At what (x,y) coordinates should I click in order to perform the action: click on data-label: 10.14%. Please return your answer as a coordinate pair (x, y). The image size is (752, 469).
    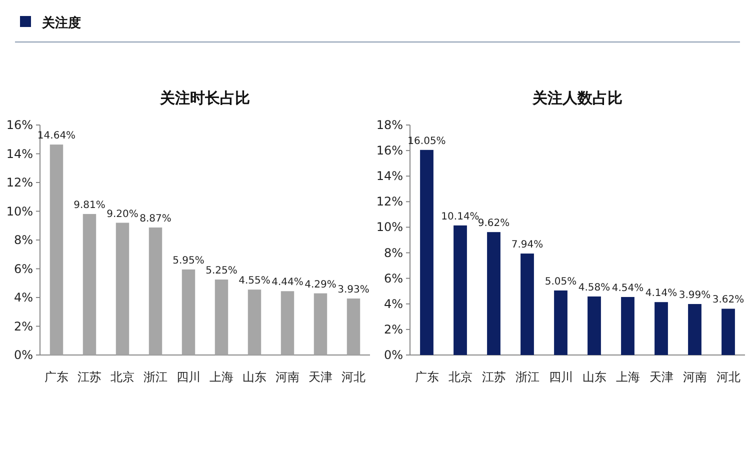
    Looking at the image, I should click on (460, 216).